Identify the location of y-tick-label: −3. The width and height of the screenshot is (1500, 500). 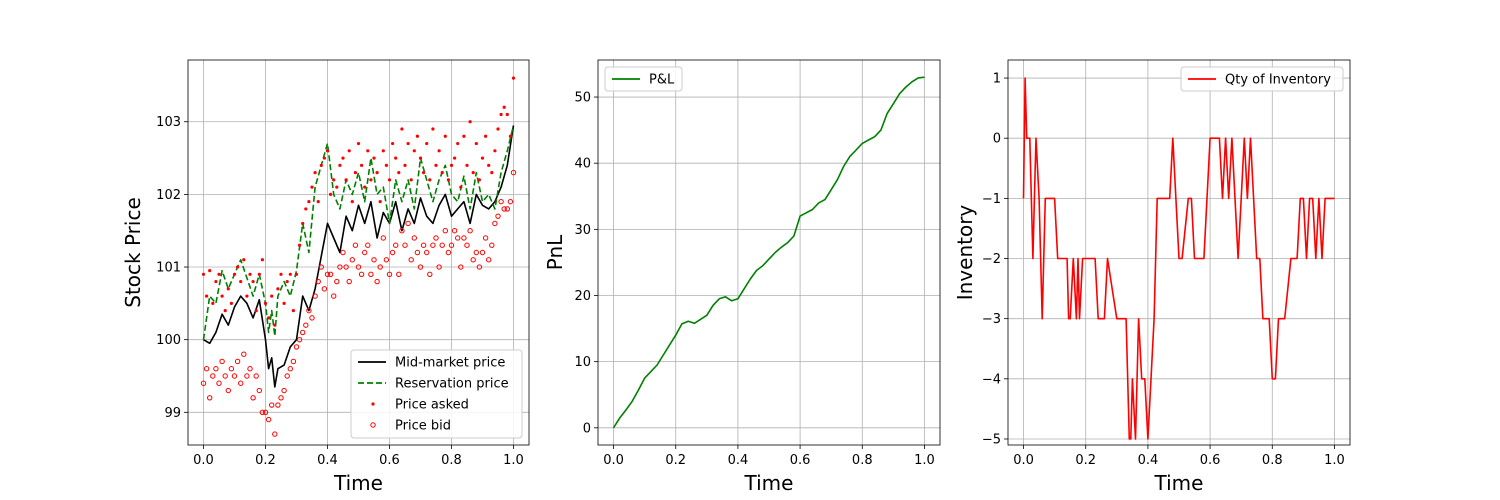
(991, 319).